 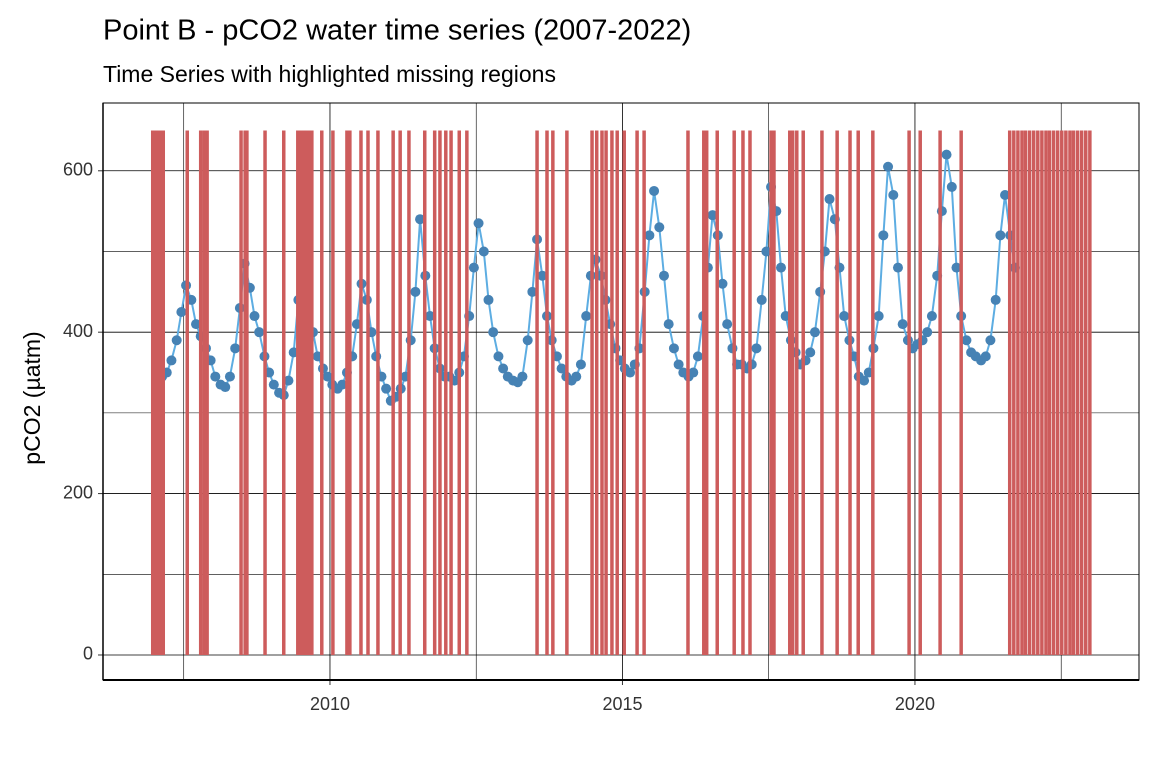 What do you see at coordinates (78, 331) in the screenshot?
I see `y-tick-label: 400` at bounding box center [78, 331].